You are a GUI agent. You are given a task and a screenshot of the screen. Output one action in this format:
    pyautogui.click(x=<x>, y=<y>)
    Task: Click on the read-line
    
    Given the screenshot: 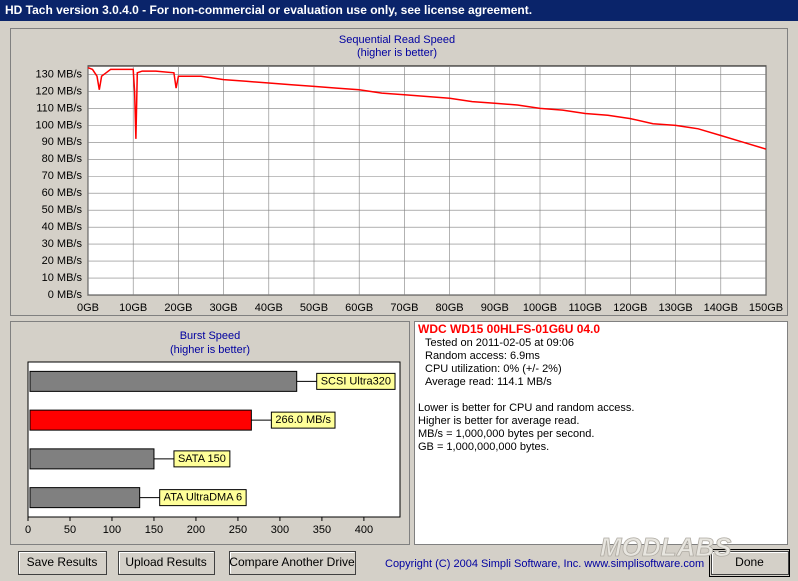 What is the action you would take?
    pyautogui.click(x=427, y=108)
    